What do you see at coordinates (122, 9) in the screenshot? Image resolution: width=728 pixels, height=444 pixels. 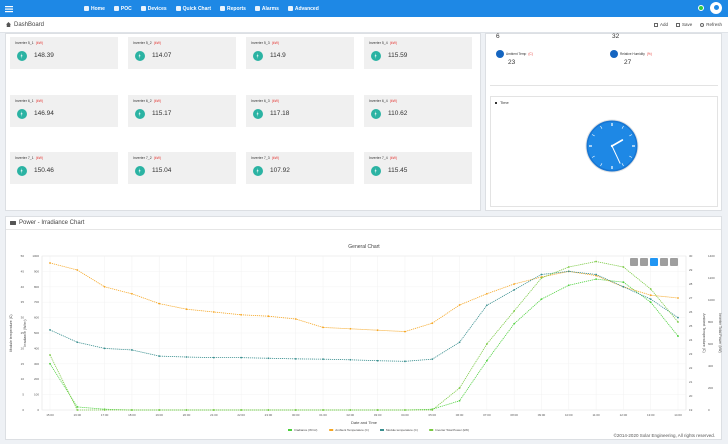 I see `nav-item-poc: POC` at bounding box center [122, 9].